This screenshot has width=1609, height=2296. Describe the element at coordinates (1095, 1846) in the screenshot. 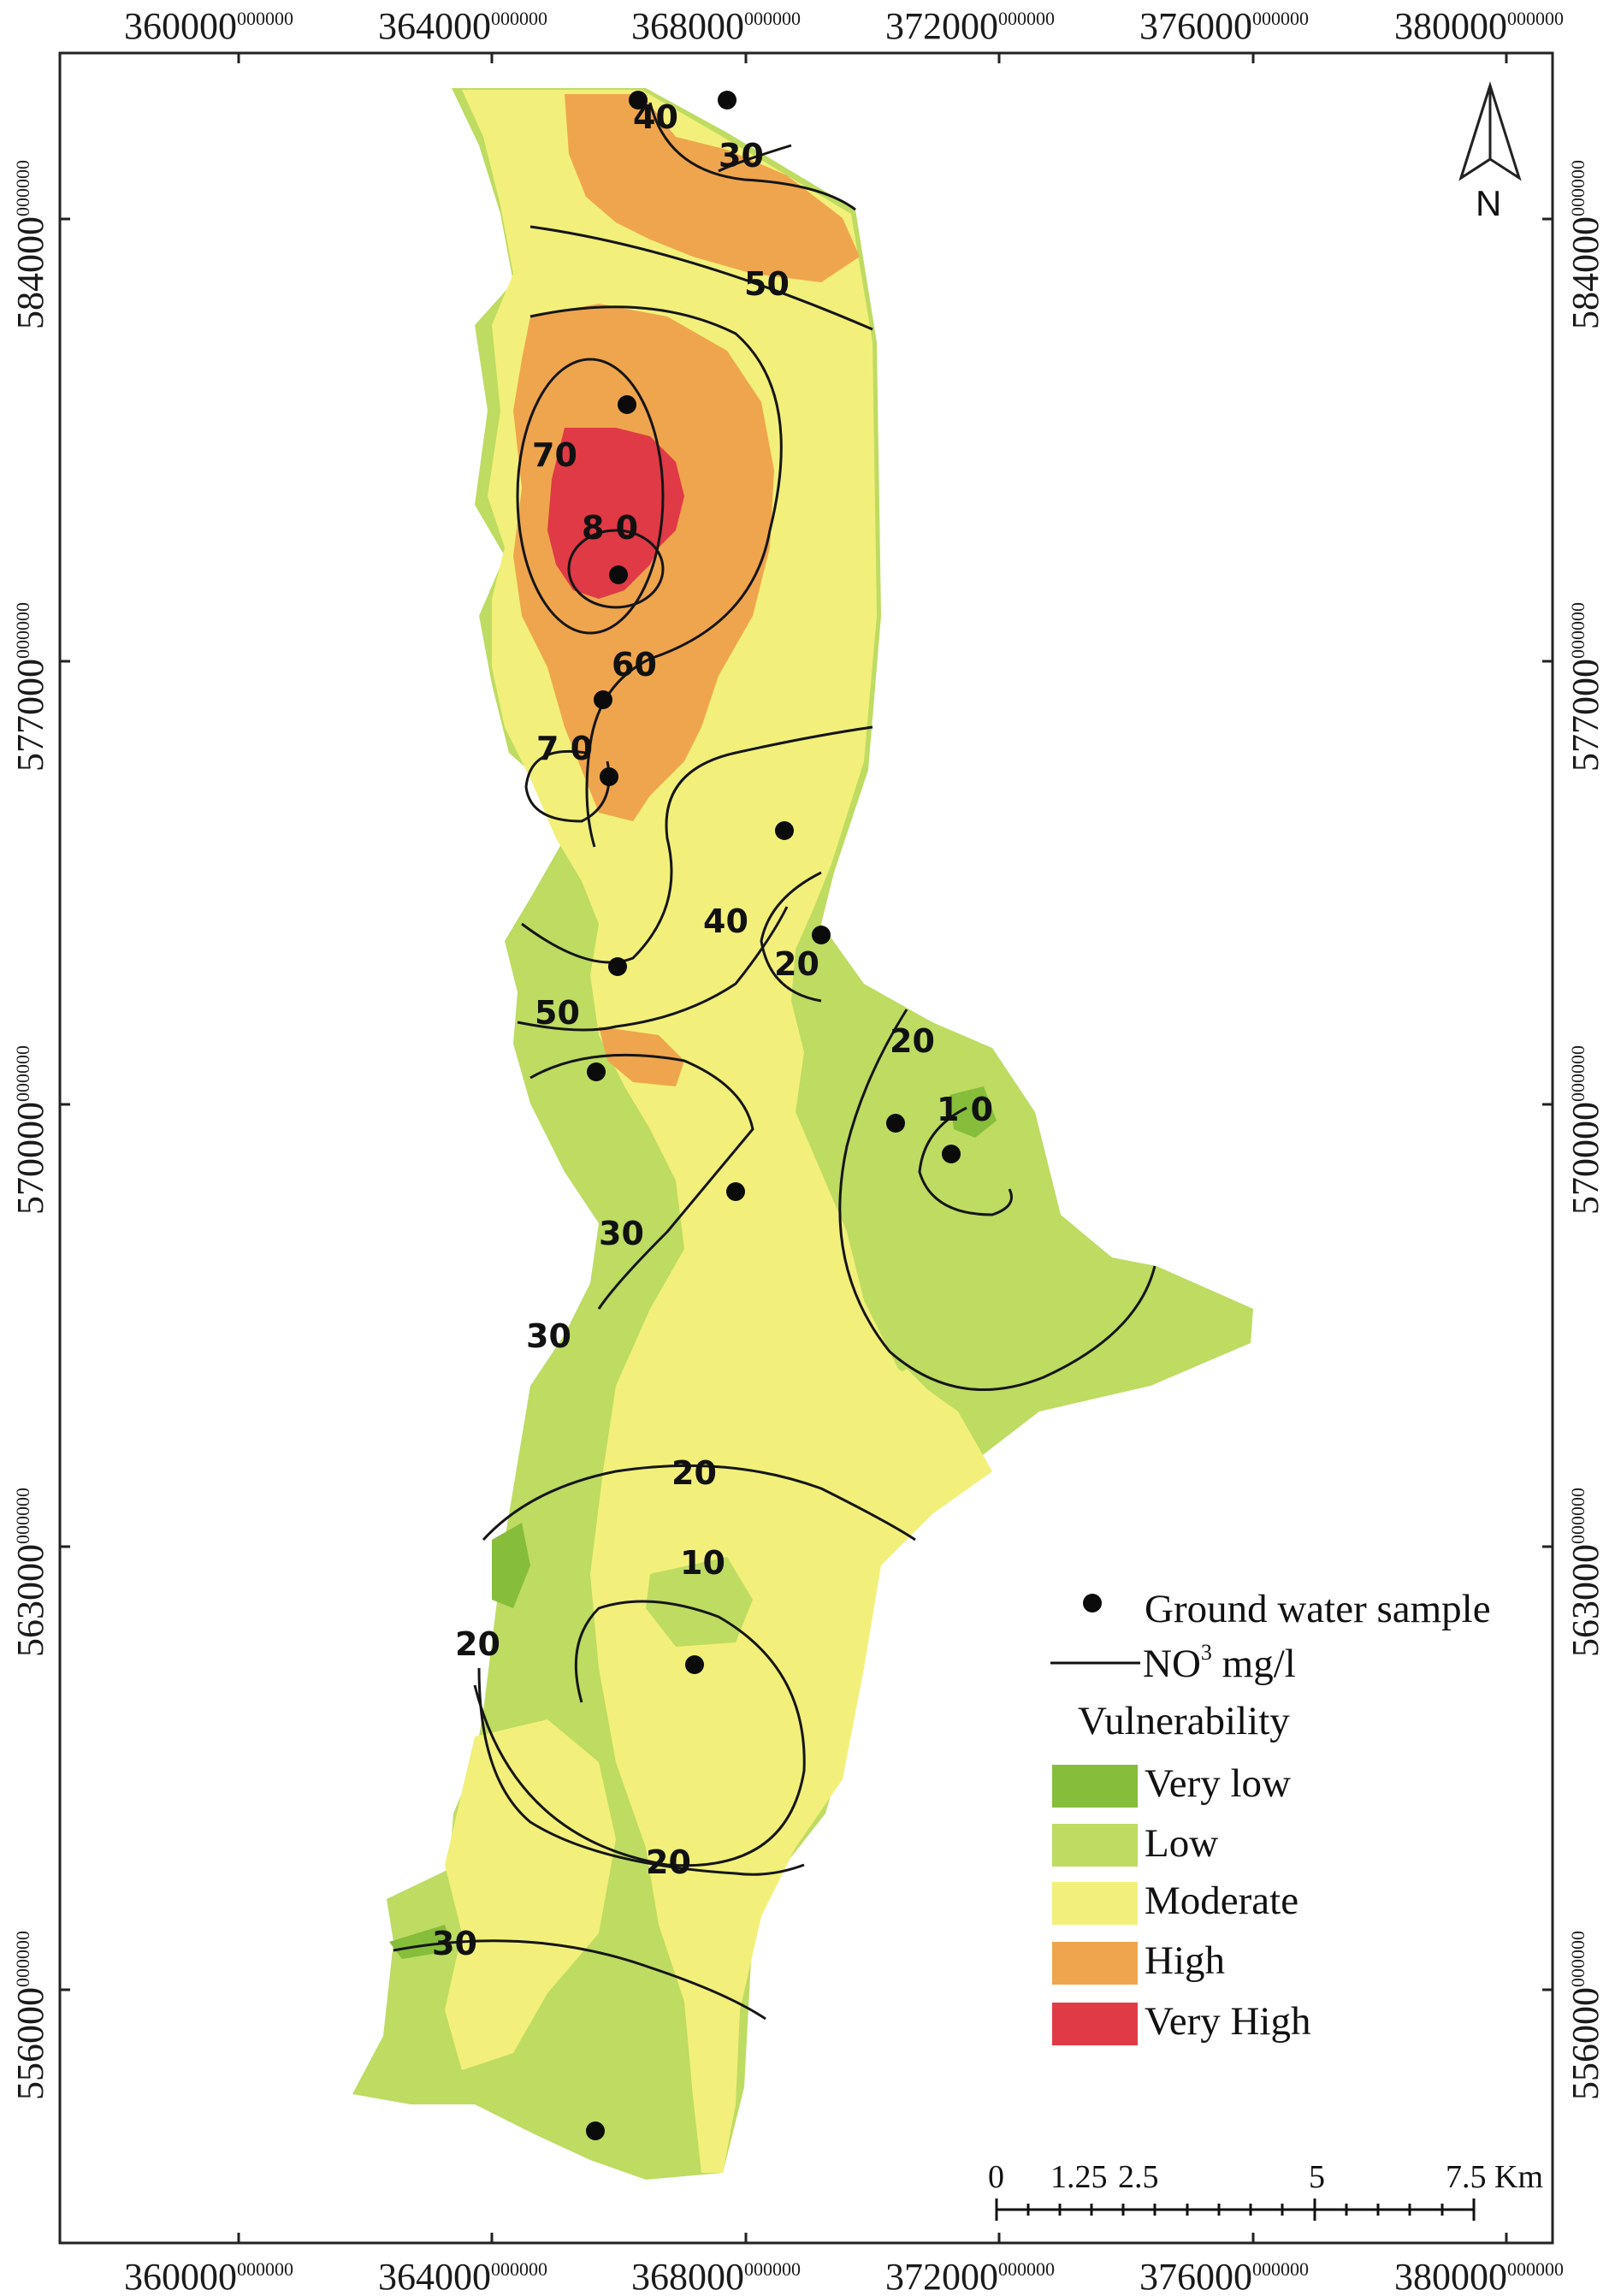

I see `legend-swatch-low` at that location.